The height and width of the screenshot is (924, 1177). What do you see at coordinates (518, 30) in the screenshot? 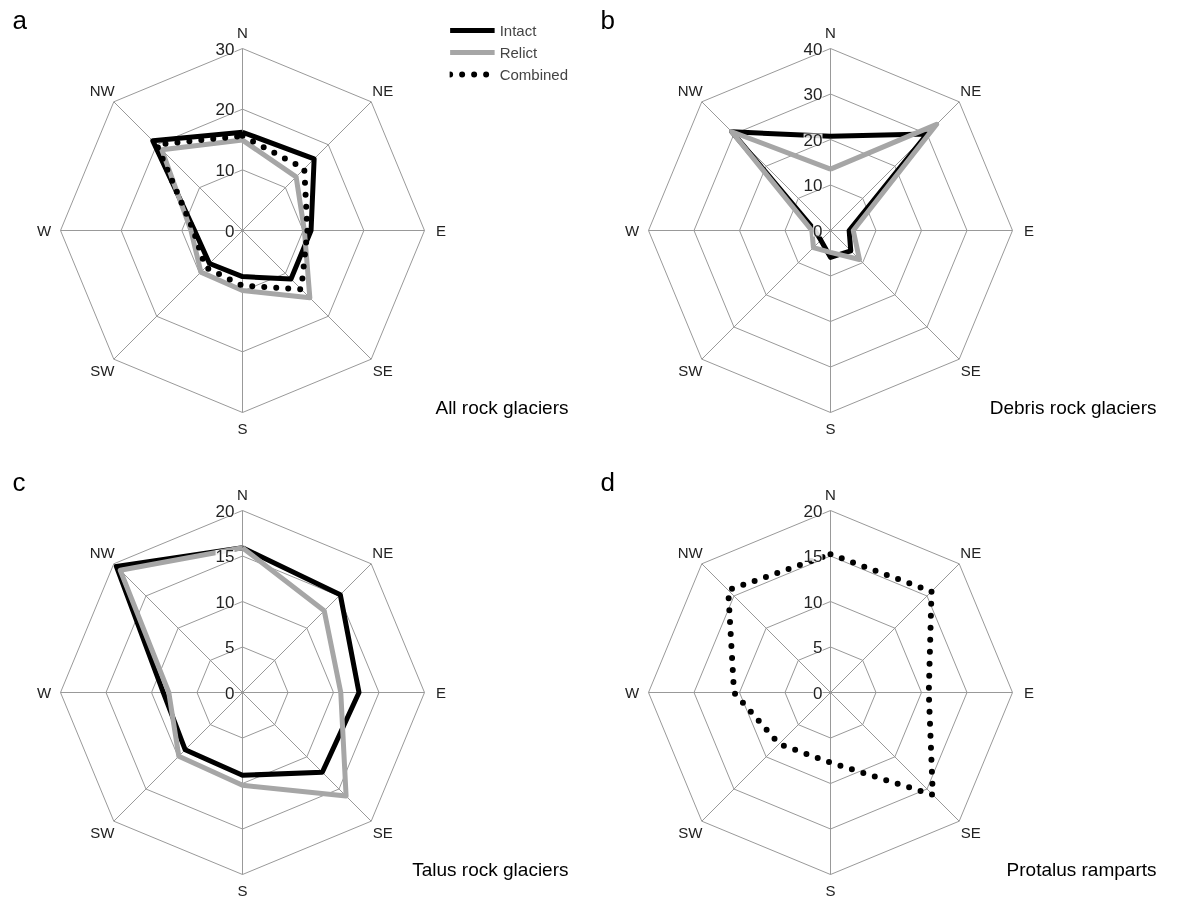
I see `legend-label: Intact` at bounding box center [518, 30].